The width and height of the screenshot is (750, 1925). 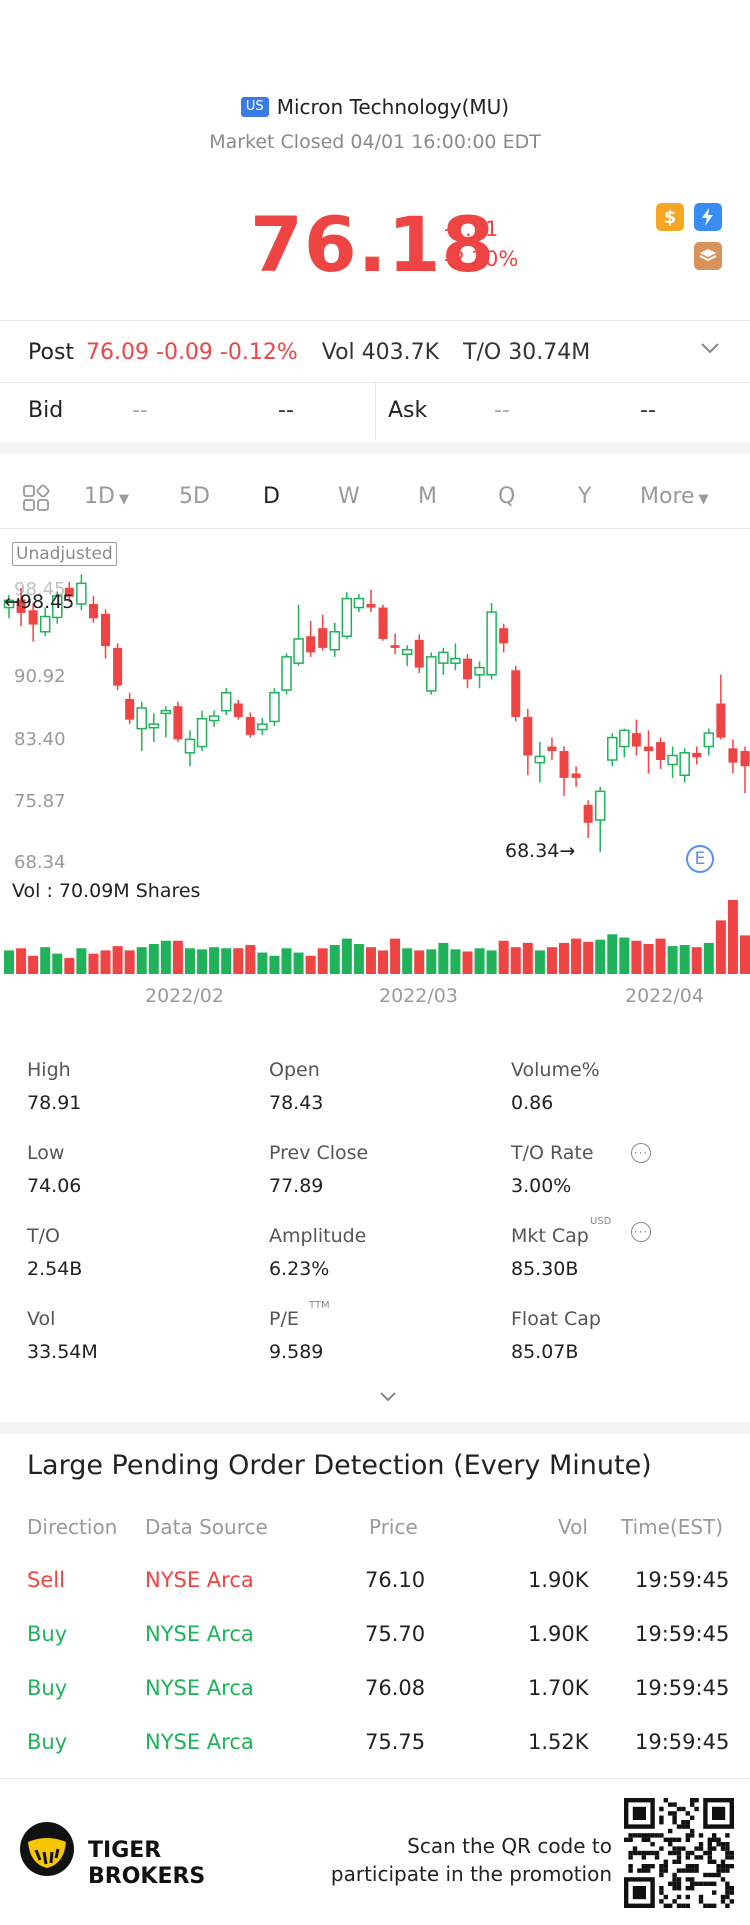 What do you see at coordinates (62, 1352) in the screenshot?
I see `volume-value: 33.54M` at bounding box center [62, 1352].